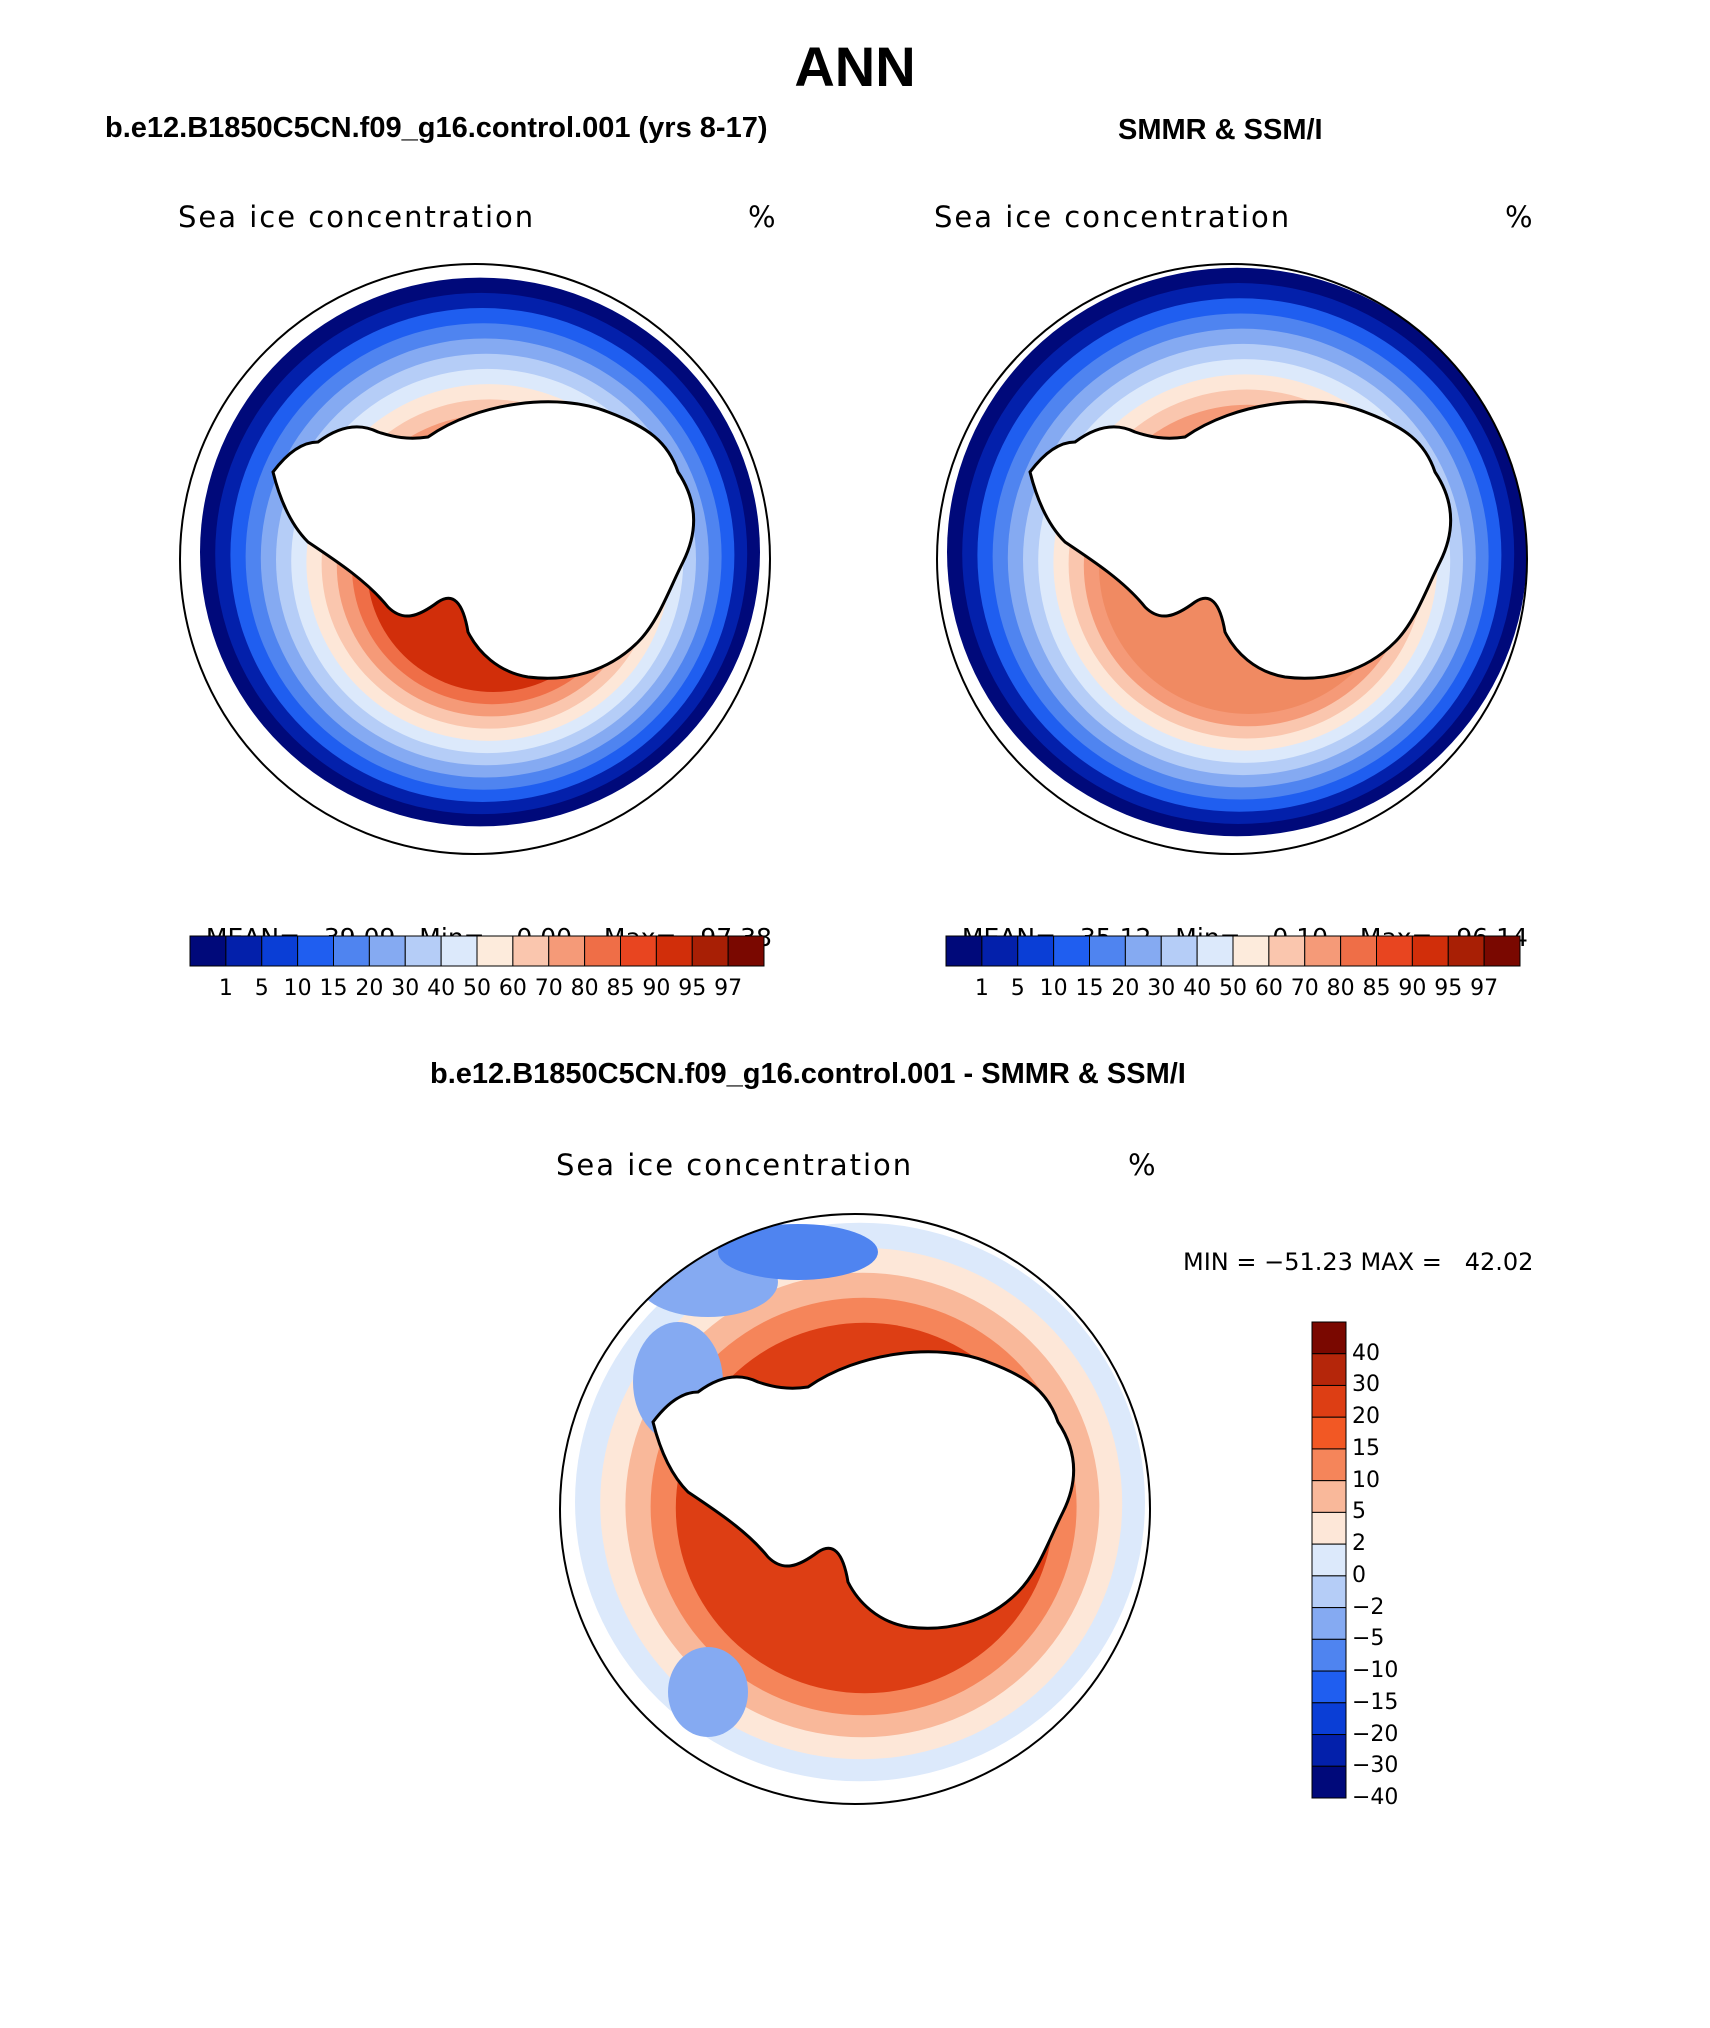  I want to click on diff-colorbar-tick-label: −2, so click(1368, 1607).